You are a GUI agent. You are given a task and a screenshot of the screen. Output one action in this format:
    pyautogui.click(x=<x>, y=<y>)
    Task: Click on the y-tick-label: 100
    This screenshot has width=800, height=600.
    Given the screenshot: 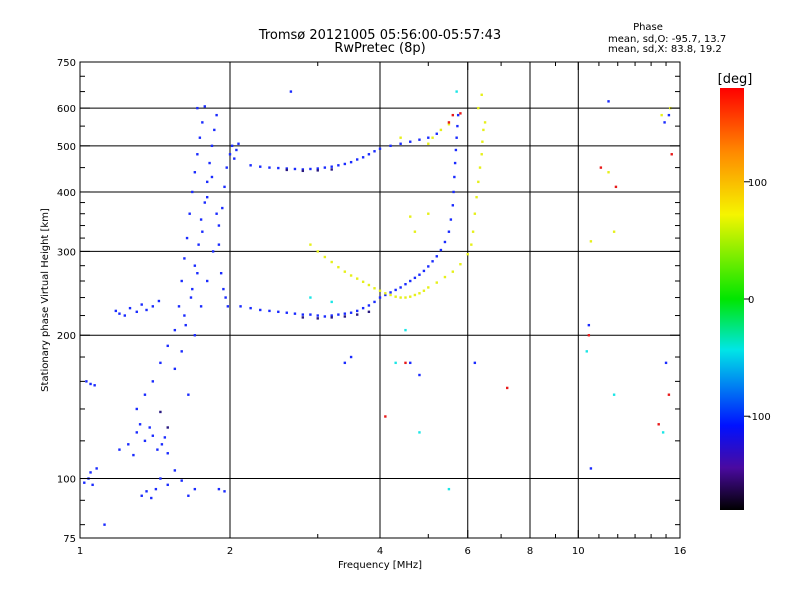 What is the action you would take?
    pyautogui.click(x=66, y=480)
    